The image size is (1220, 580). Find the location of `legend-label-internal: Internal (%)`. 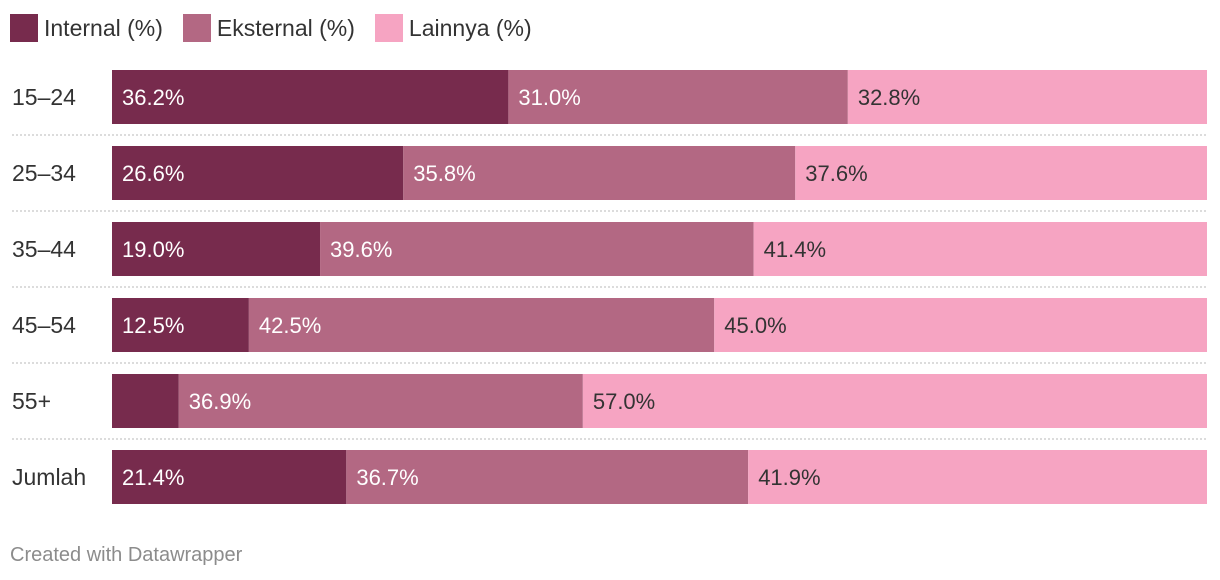

legend-label-internal: Internal (%) is located at coordinates (103, 27).